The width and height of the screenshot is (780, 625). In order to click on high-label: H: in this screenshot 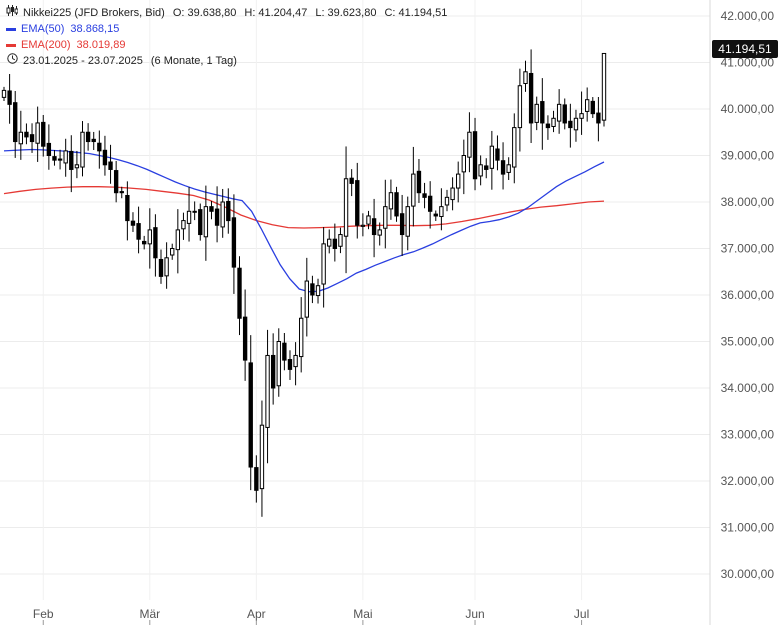, I will do `click(250, 13)`.